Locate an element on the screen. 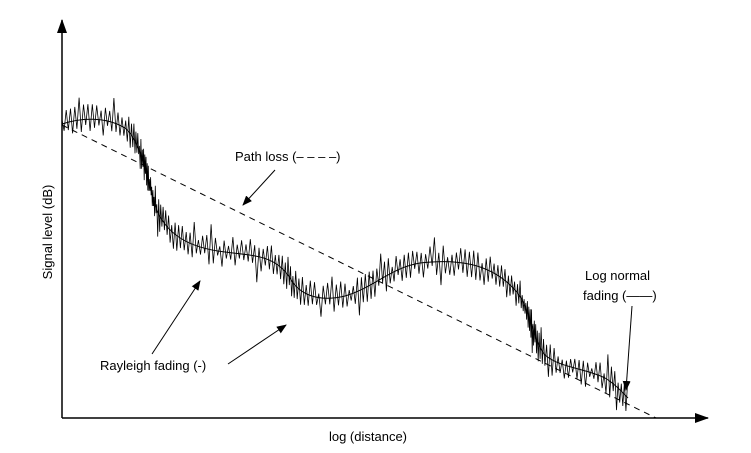 The image size is (751, 453). log-normal-label: fading (——) is located at coordinates (620, 295).